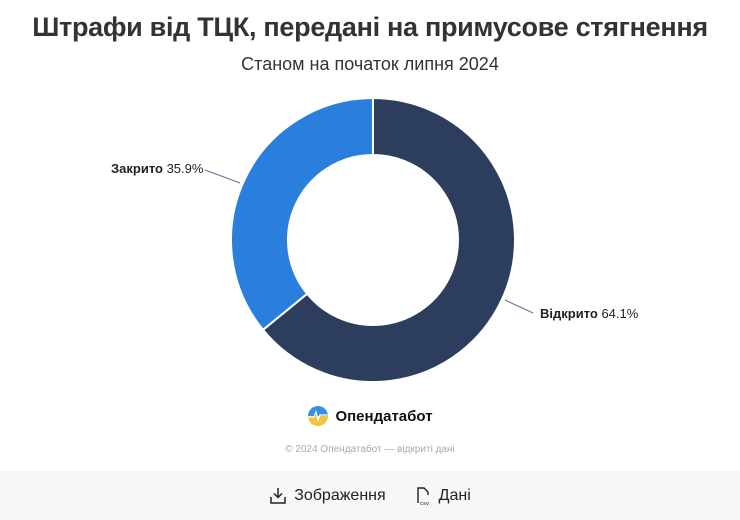 This screenshot has height=520, width=740. What do you see at coordinates (137, 168) in the screenshot?
I see `slice-label-name: Закрито` at bounding box center [137, 168].